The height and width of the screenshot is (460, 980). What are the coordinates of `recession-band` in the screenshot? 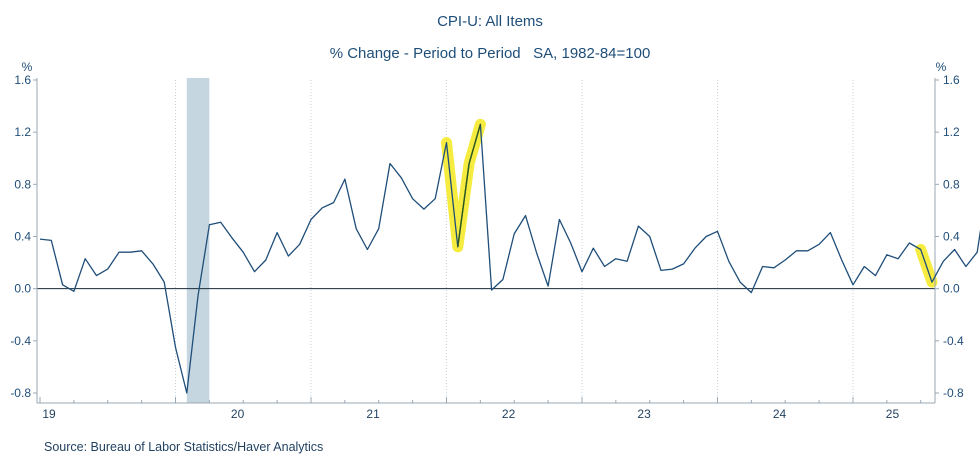 It's located at (198, 240).